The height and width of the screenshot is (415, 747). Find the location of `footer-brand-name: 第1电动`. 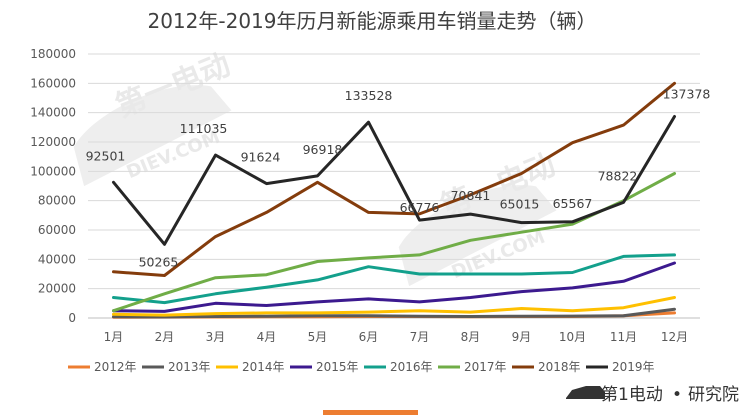

footer-brand-name: 第1电动 is located at coordinates (632, 395).